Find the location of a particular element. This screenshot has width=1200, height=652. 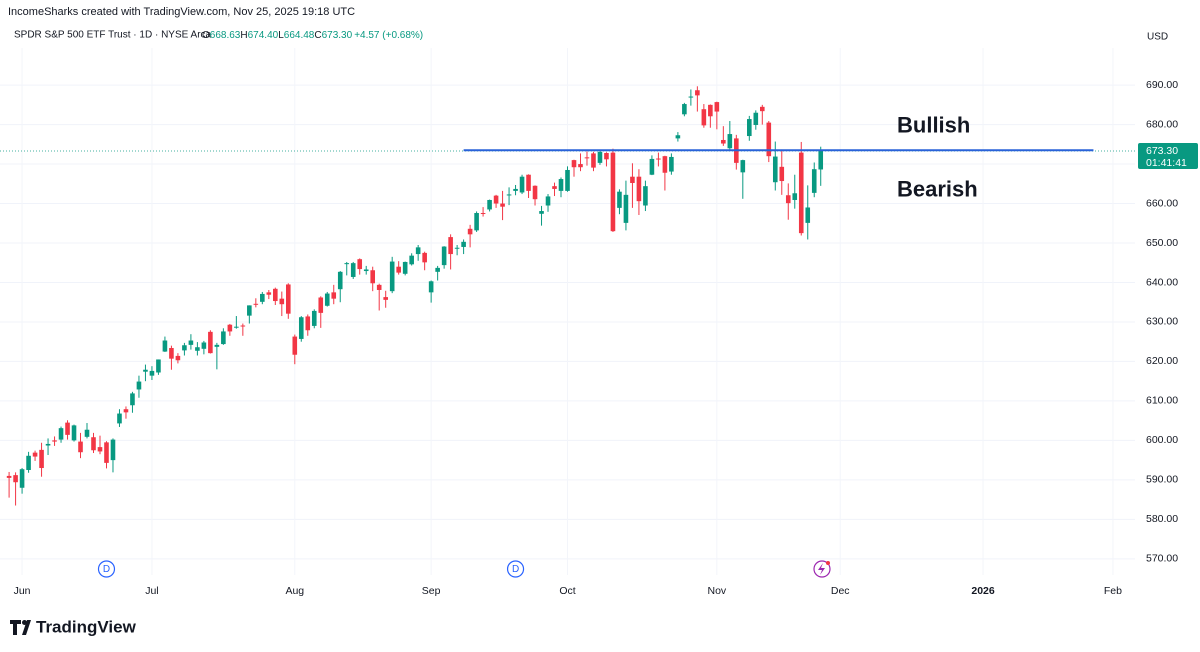

x-tick-label: Nov is located at coordinates (716, 591).